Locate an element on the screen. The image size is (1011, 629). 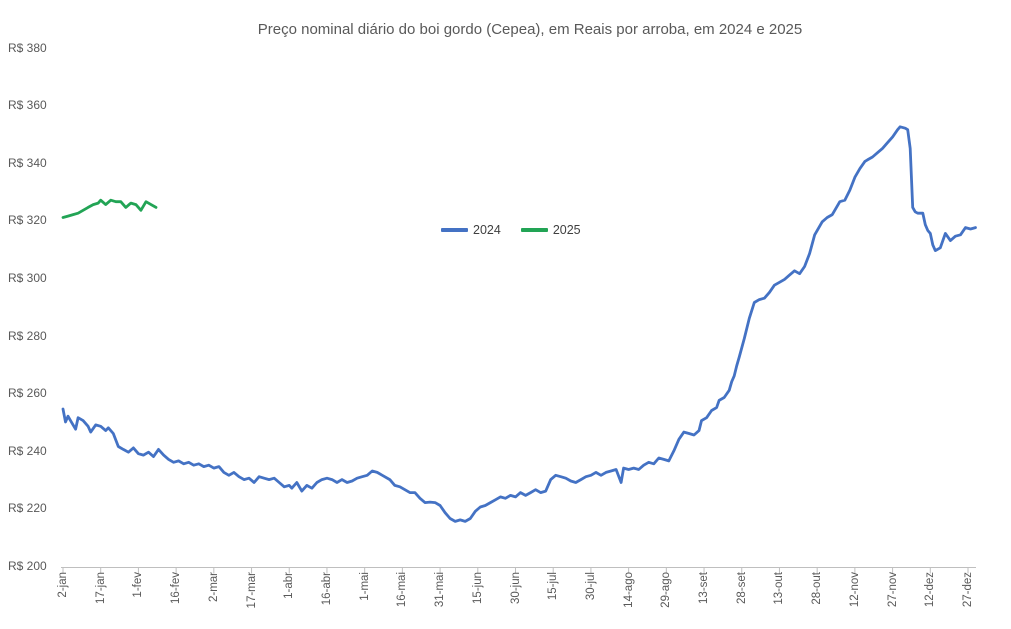
x-tick-label: 30-jun is located at coordinates (515, 588).